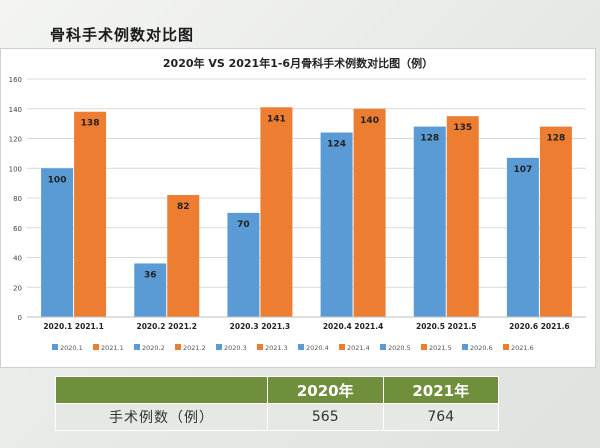 This screenshot has width=600, height=448. I want to click on legend-label: 2021.2, so click(194, 348).